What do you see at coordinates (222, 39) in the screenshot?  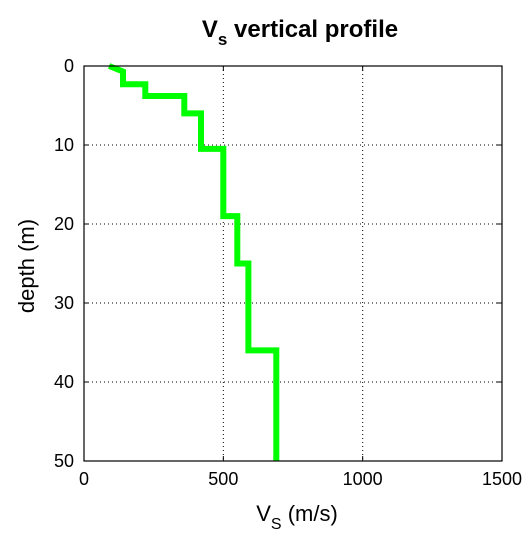 I see `chart-title-subscript: s` at bounding box center [222, 39].